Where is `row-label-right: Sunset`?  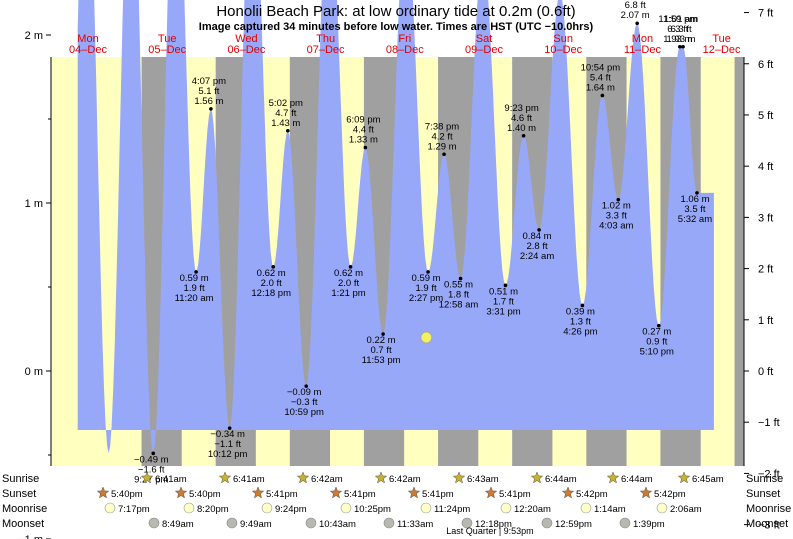 row-label-right: Sunset is located at coordinates (763, 494).